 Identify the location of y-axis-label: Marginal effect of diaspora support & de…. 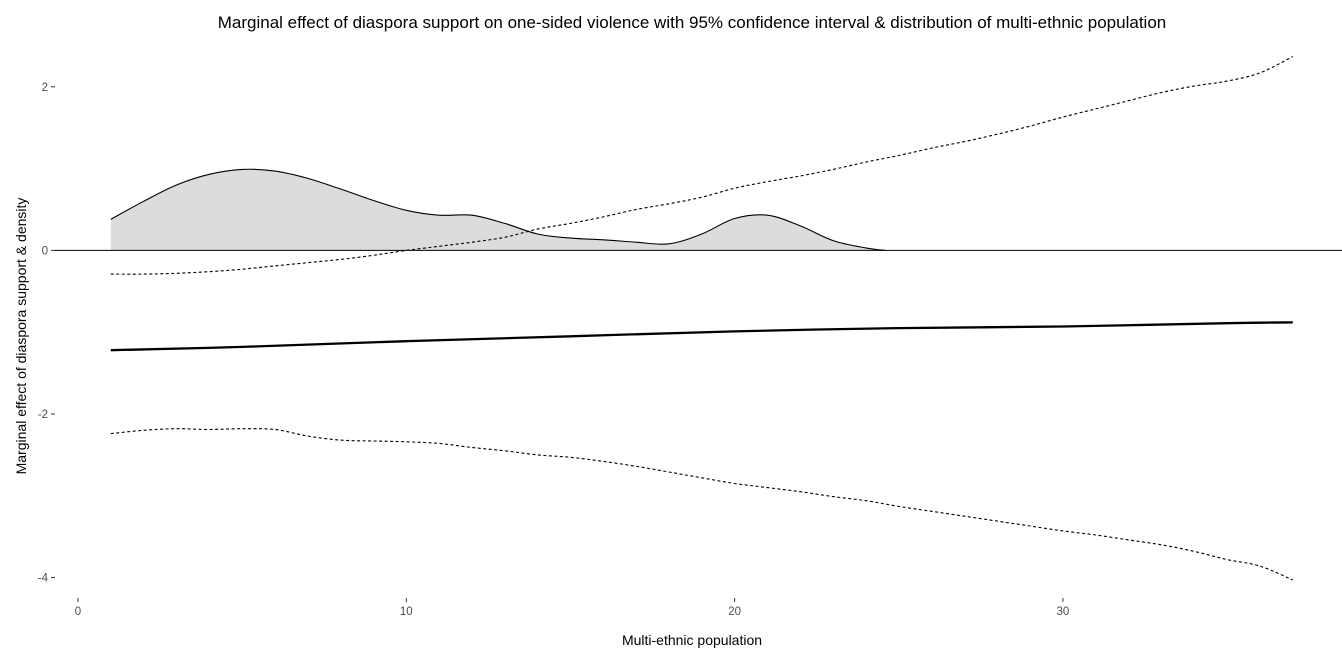
(21, 336).